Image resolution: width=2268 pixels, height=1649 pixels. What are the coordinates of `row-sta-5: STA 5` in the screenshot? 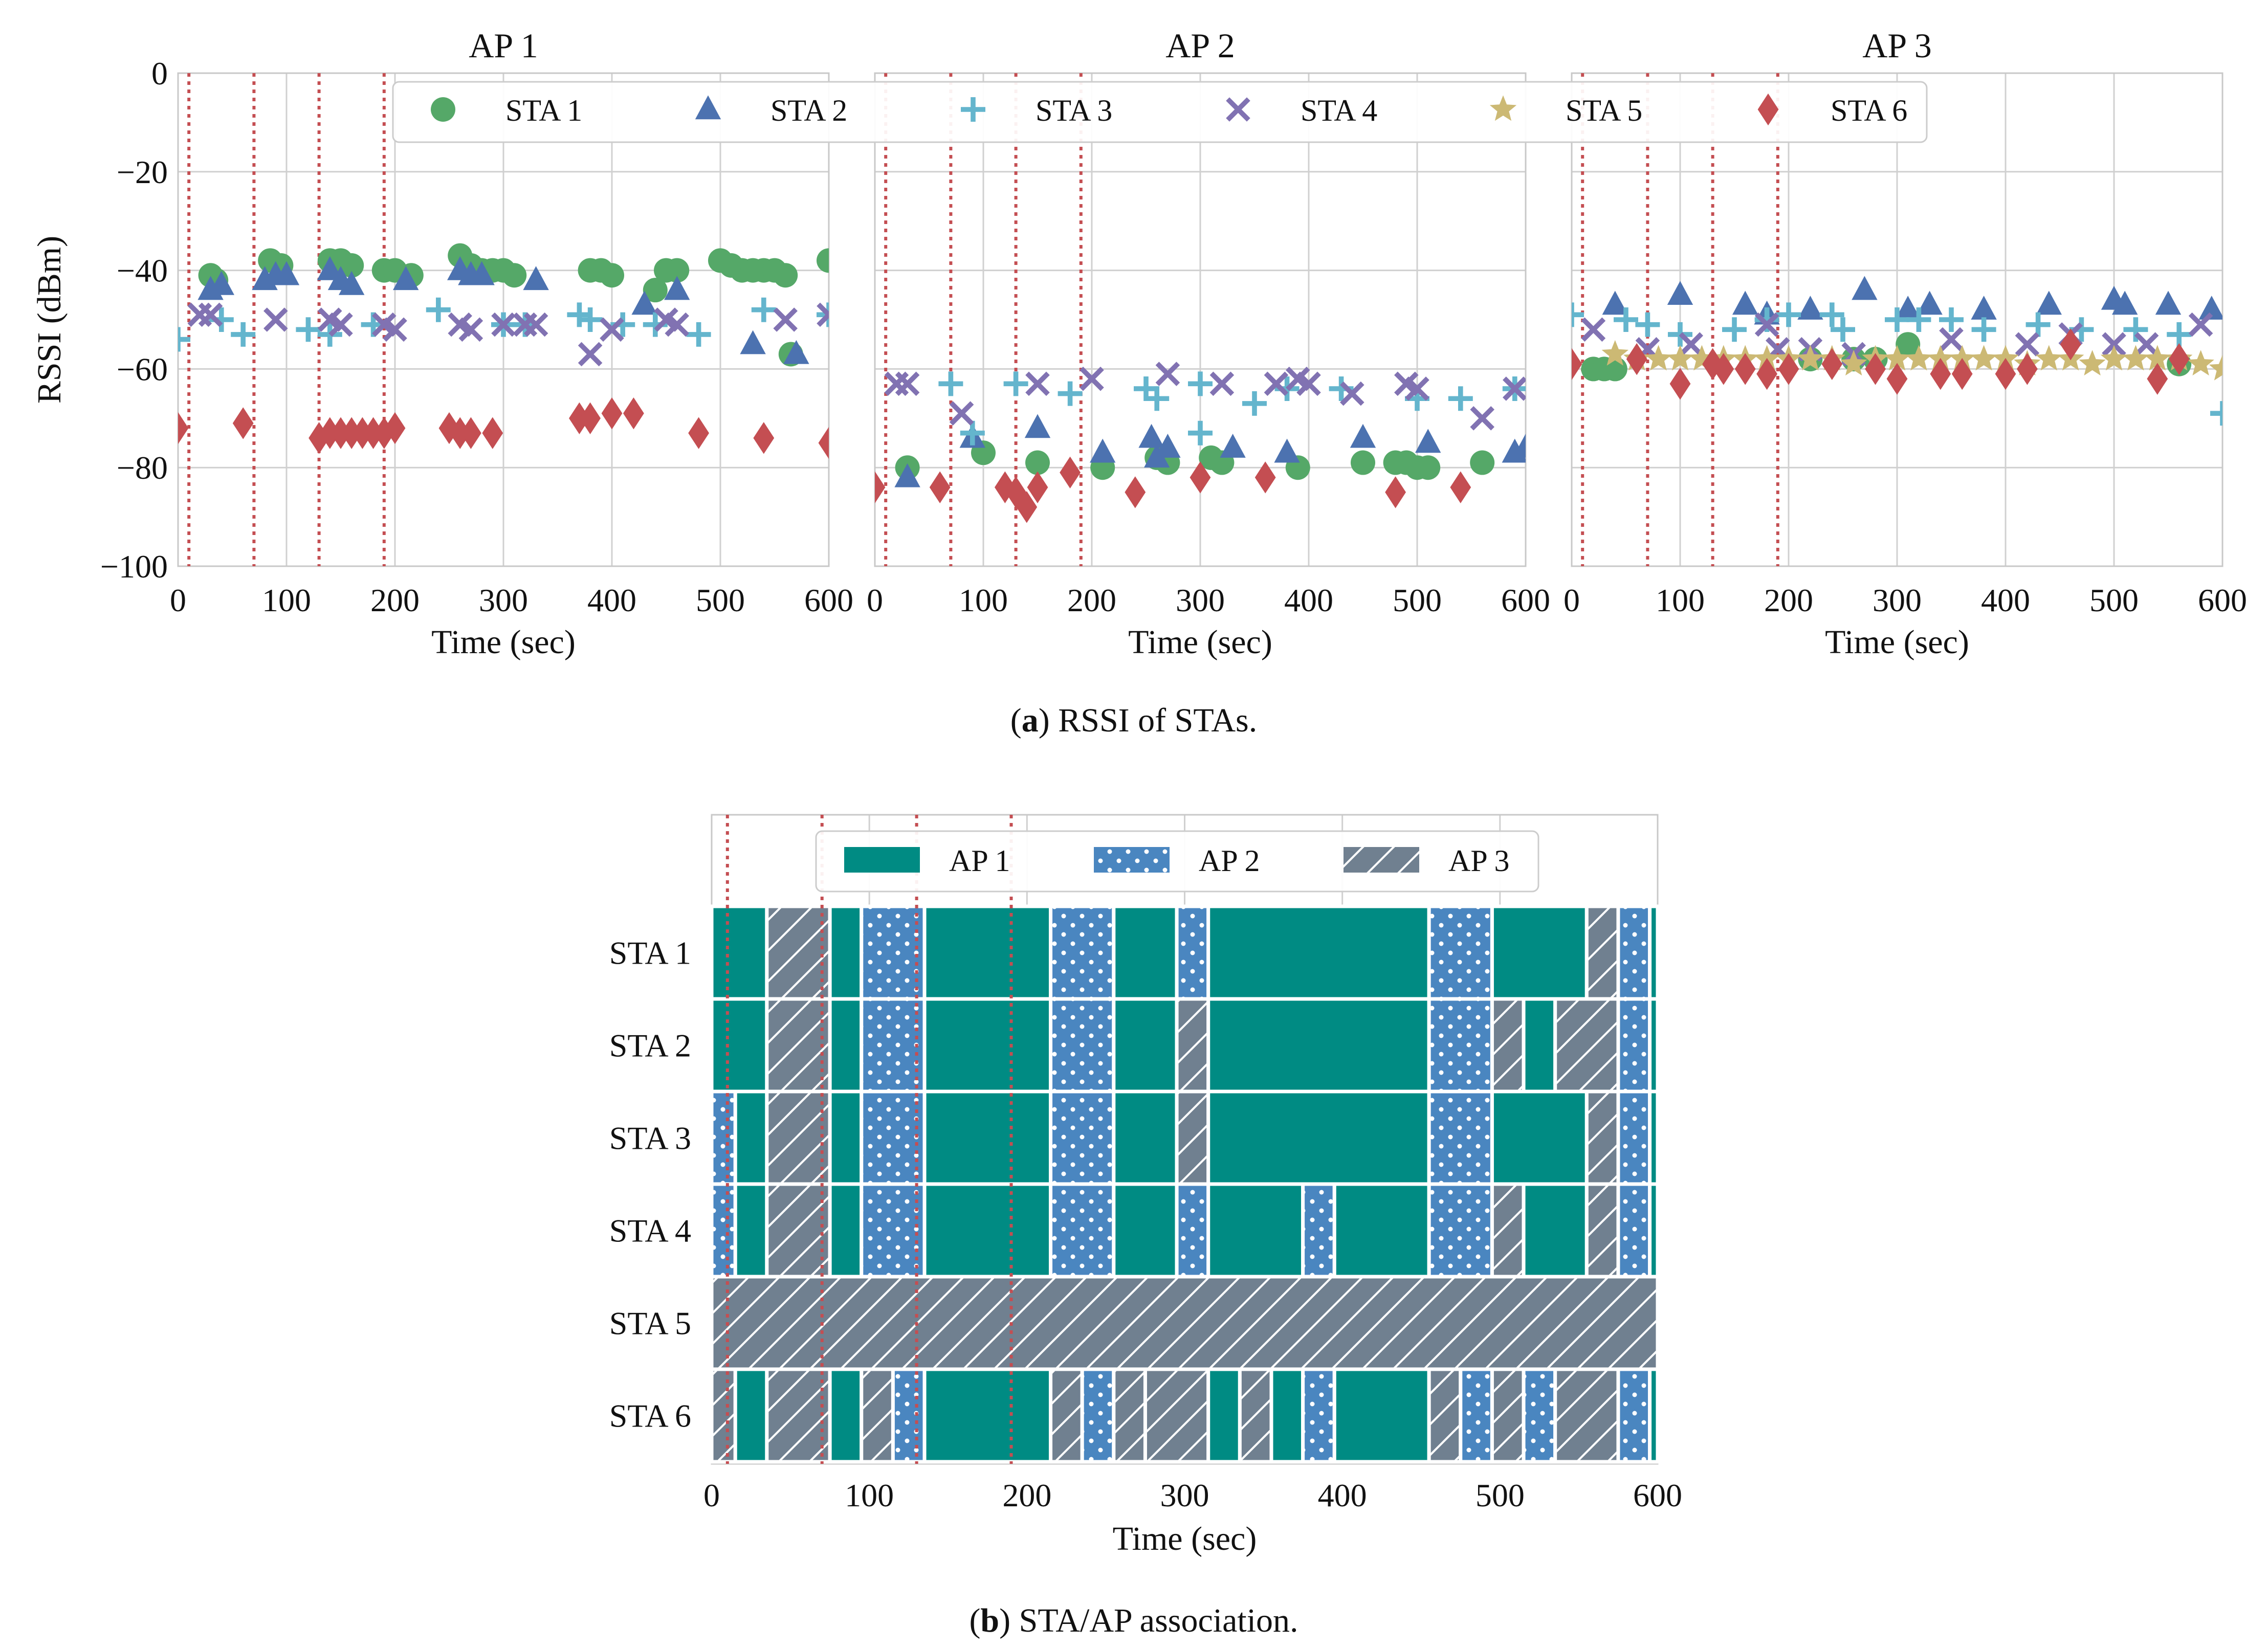 It's located at (1135, 1323).